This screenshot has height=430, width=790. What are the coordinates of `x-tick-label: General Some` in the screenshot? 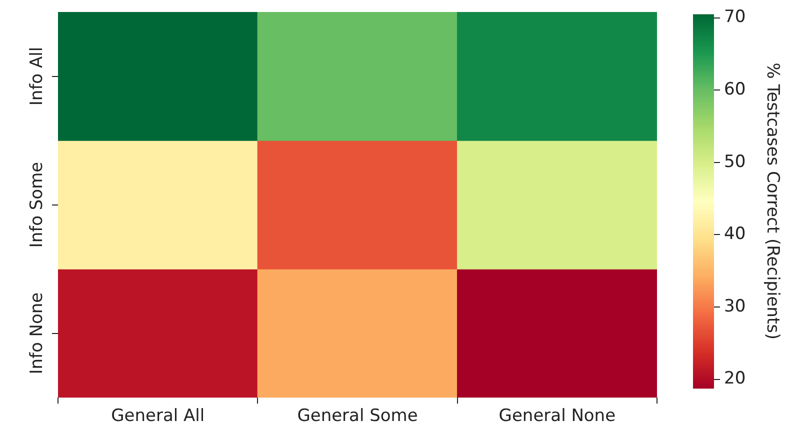 It's located at (357, 416).